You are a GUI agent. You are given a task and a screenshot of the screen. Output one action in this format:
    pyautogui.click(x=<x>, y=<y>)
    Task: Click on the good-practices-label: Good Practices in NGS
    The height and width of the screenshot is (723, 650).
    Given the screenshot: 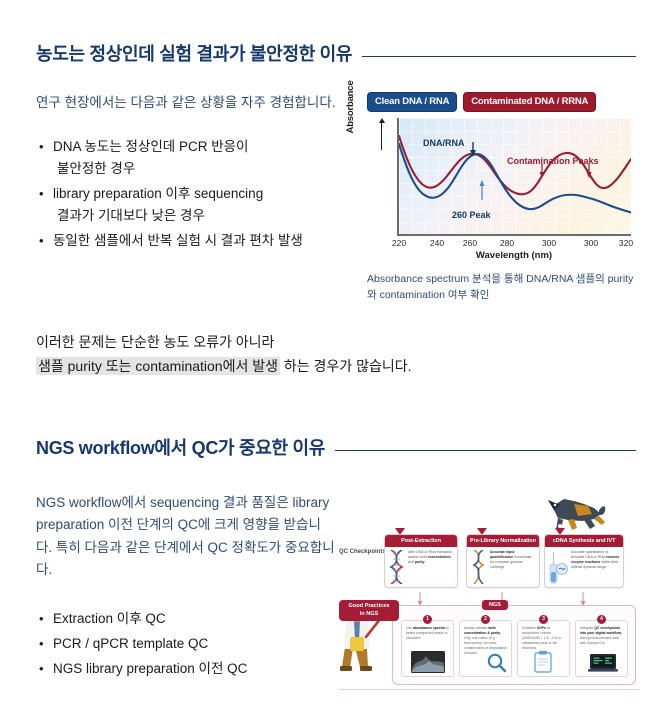 What is the action you would take?
    pyautogui.click(x=369, y=611)
    